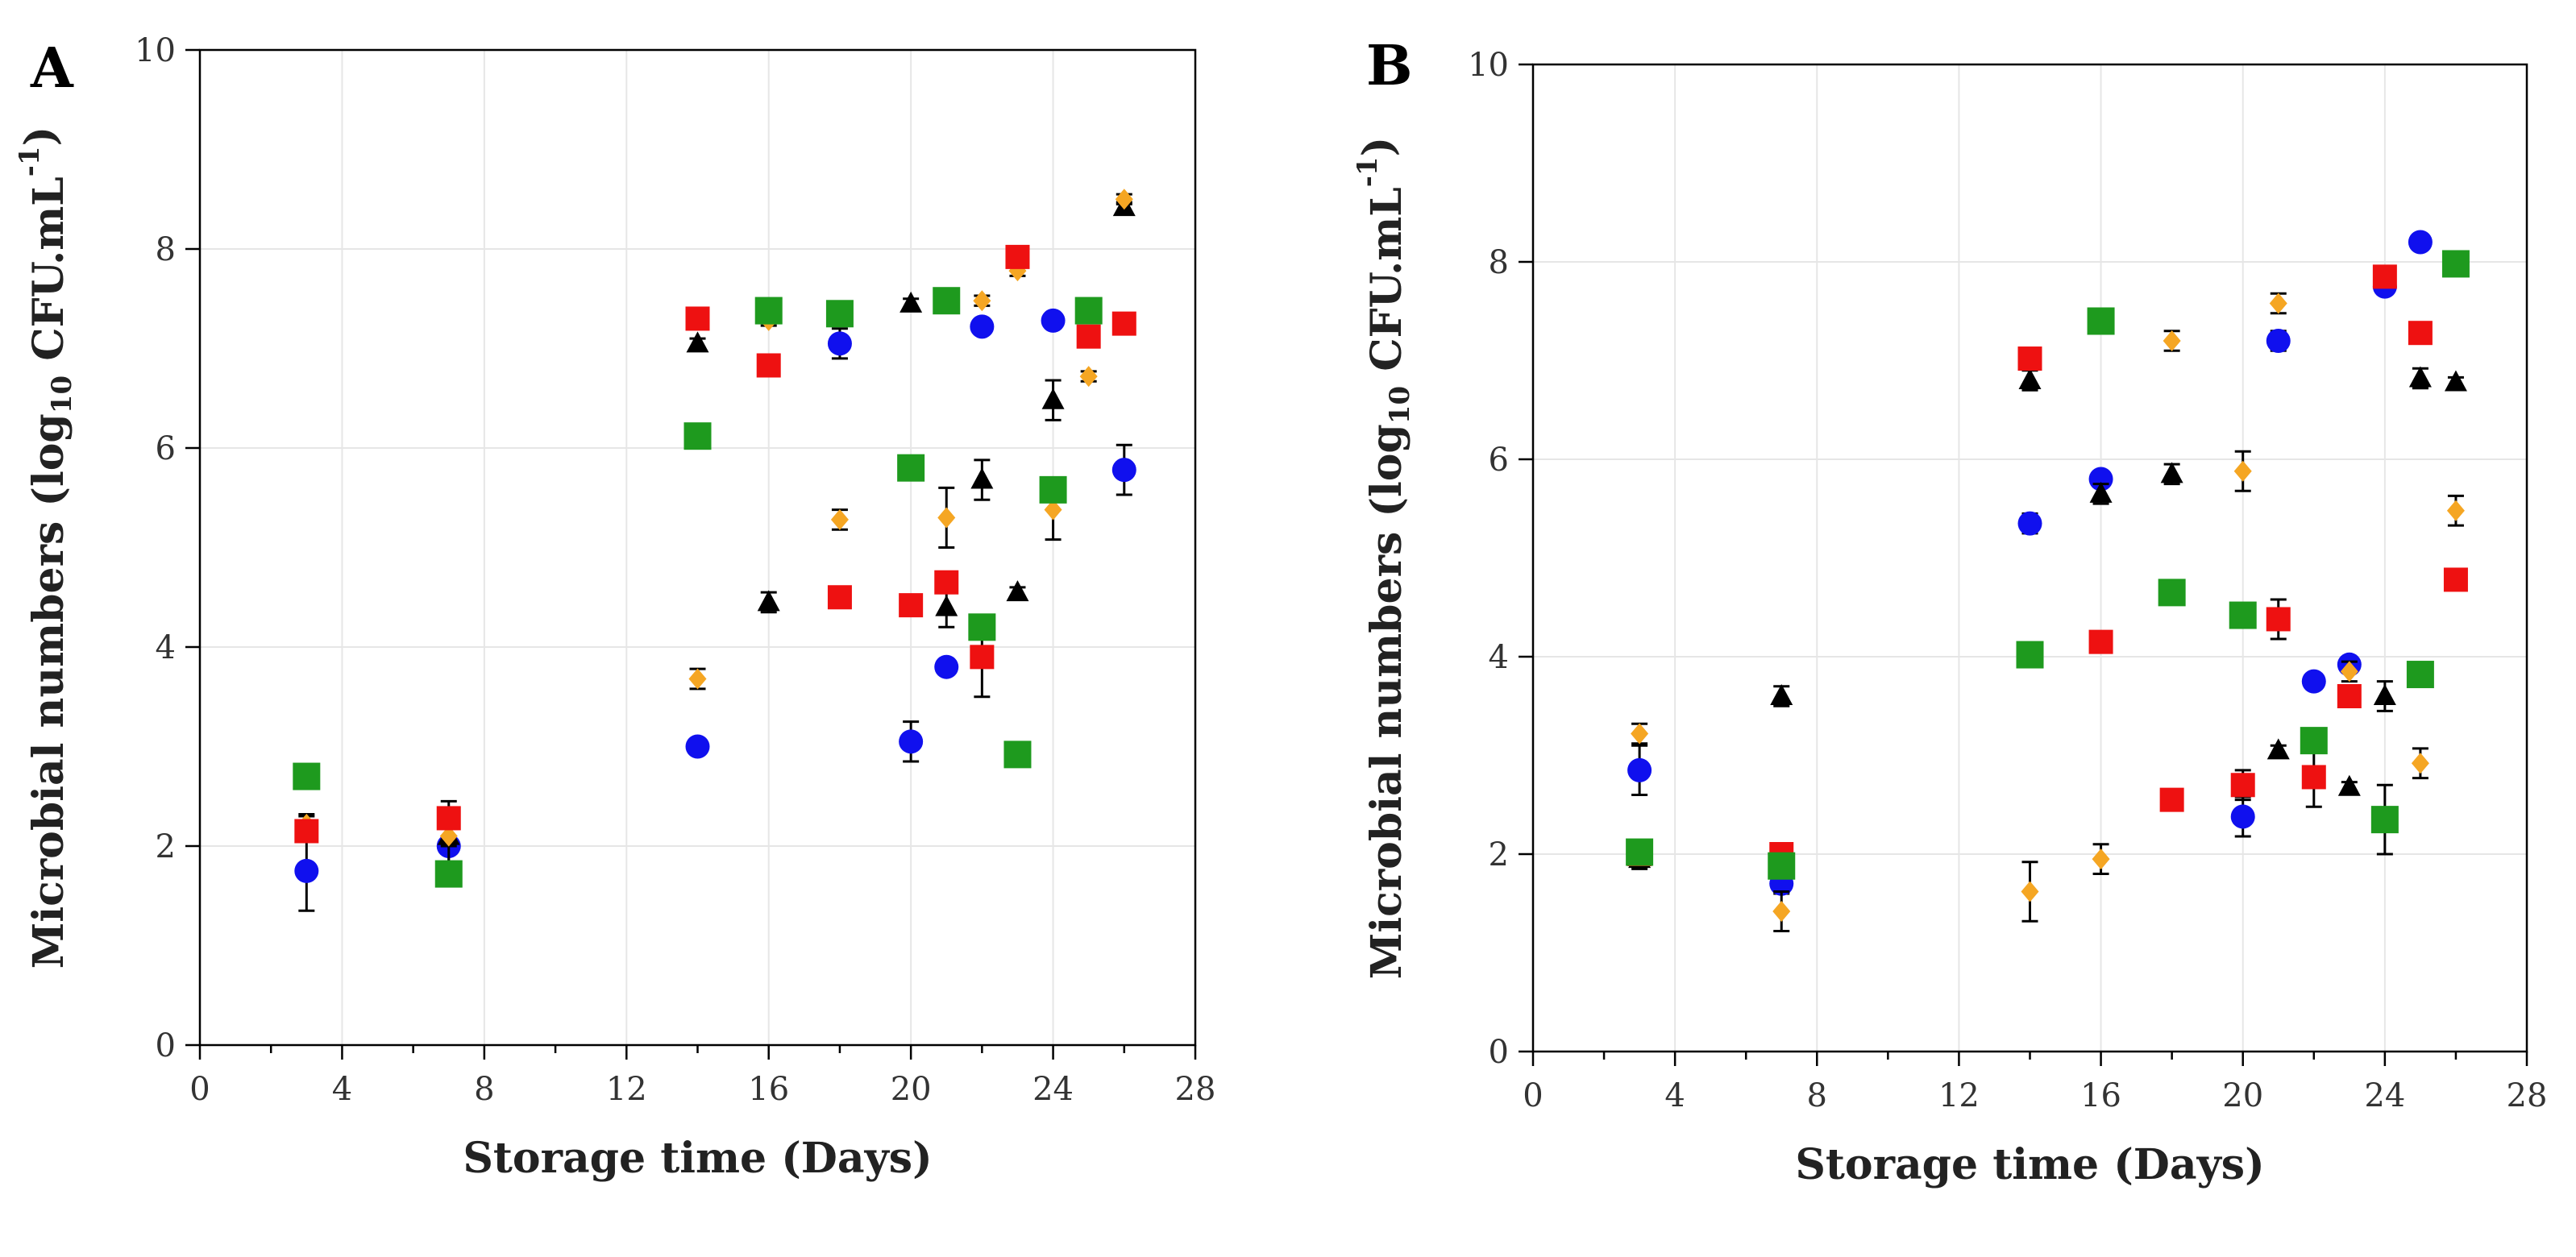  Describe the element at coordinates (46, 548) in the screenshot. I see `y-axis-title: Microbial numbers (log10 CFU.mL-1)` at that location.